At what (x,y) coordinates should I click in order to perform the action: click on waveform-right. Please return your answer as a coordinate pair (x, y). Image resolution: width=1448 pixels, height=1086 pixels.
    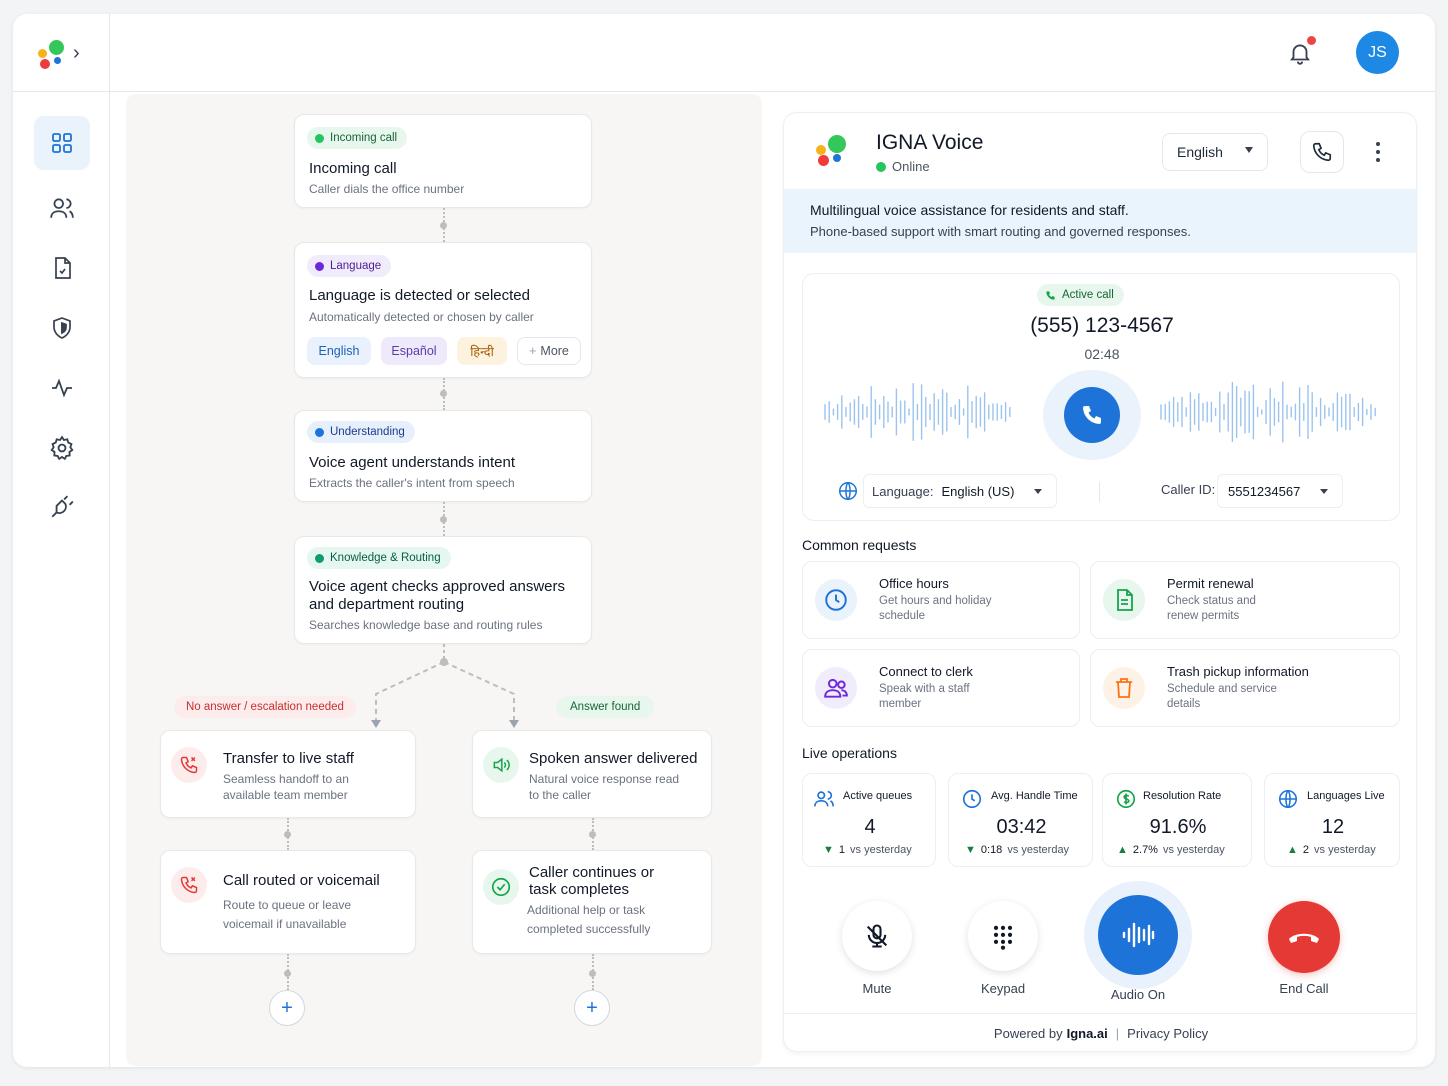
    Looking at the image, I should click on (1268, 412).